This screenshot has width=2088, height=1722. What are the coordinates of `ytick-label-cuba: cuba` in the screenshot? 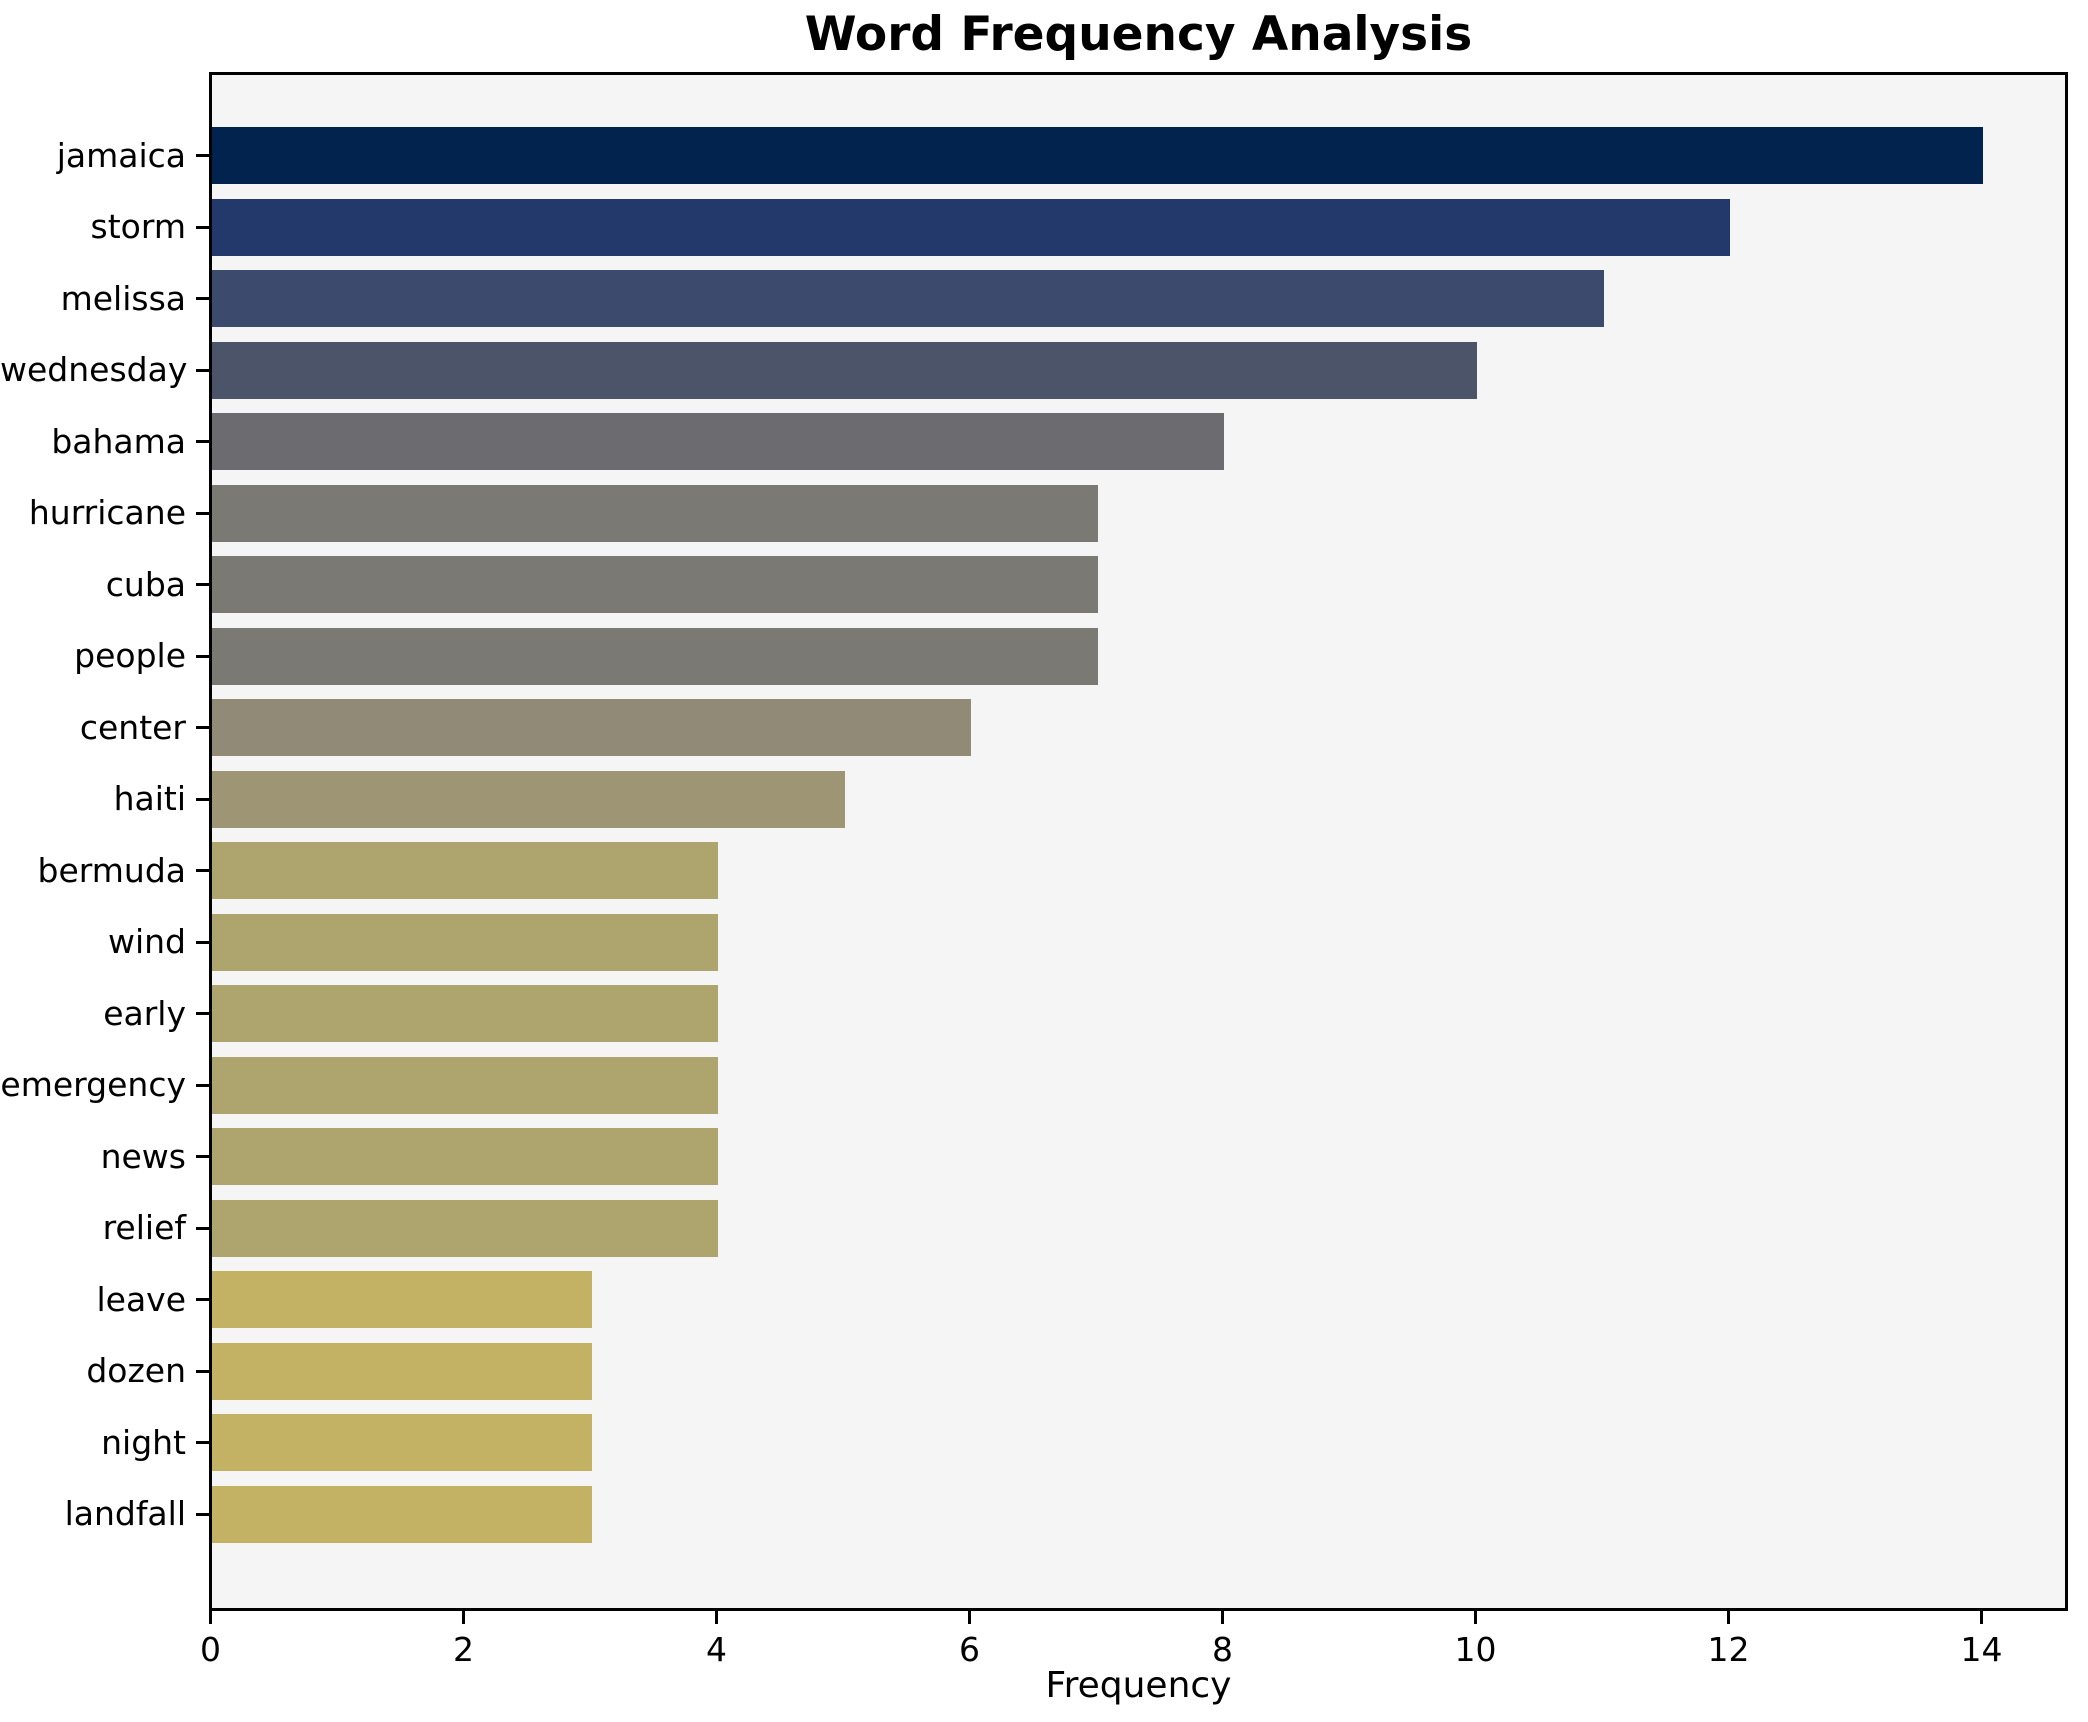 It's located at (145, 584).